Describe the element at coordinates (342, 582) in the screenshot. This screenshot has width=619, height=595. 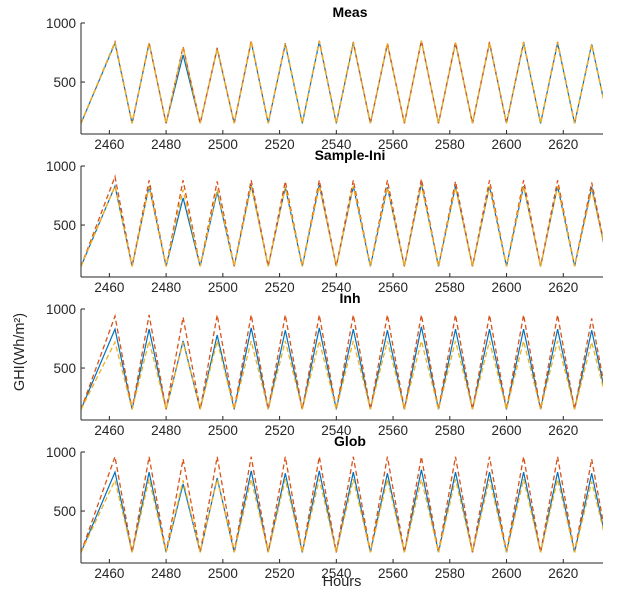
I see `x-axis-label: Hours` at that location.